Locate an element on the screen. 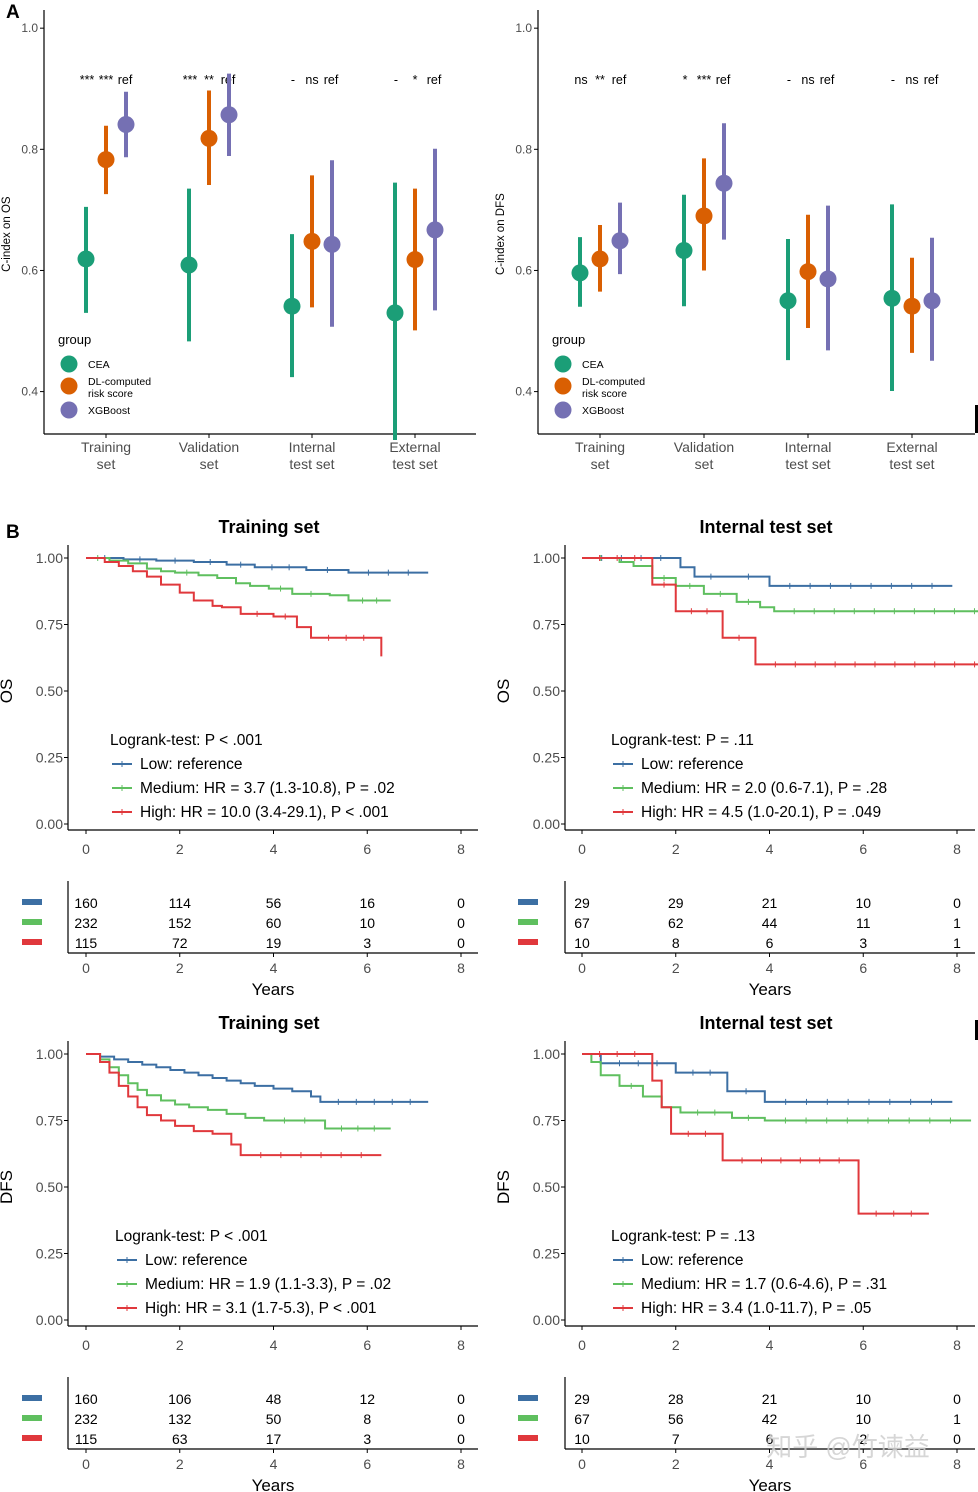 Image resolution: width=978 pixels, height=1492 pixels. x-tick-label: 4 is located at coordinates (770, 1345).